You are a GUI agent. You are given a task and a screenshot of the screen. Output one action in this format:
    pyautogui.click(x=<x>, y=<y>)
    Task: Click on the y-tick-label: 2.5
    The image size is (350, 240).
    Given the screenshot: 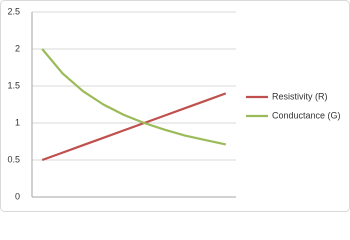 What is the action you would take?
    pyautogui.click(x=13, y=11)
    